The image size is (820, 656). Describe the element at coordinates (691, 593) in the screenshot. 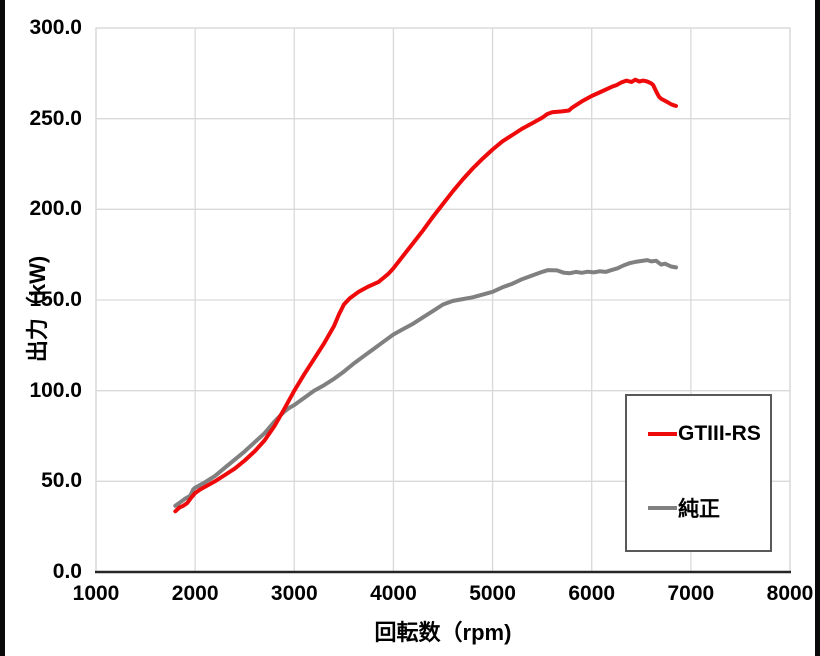

I see `x-tick-label: 7000` at that location.